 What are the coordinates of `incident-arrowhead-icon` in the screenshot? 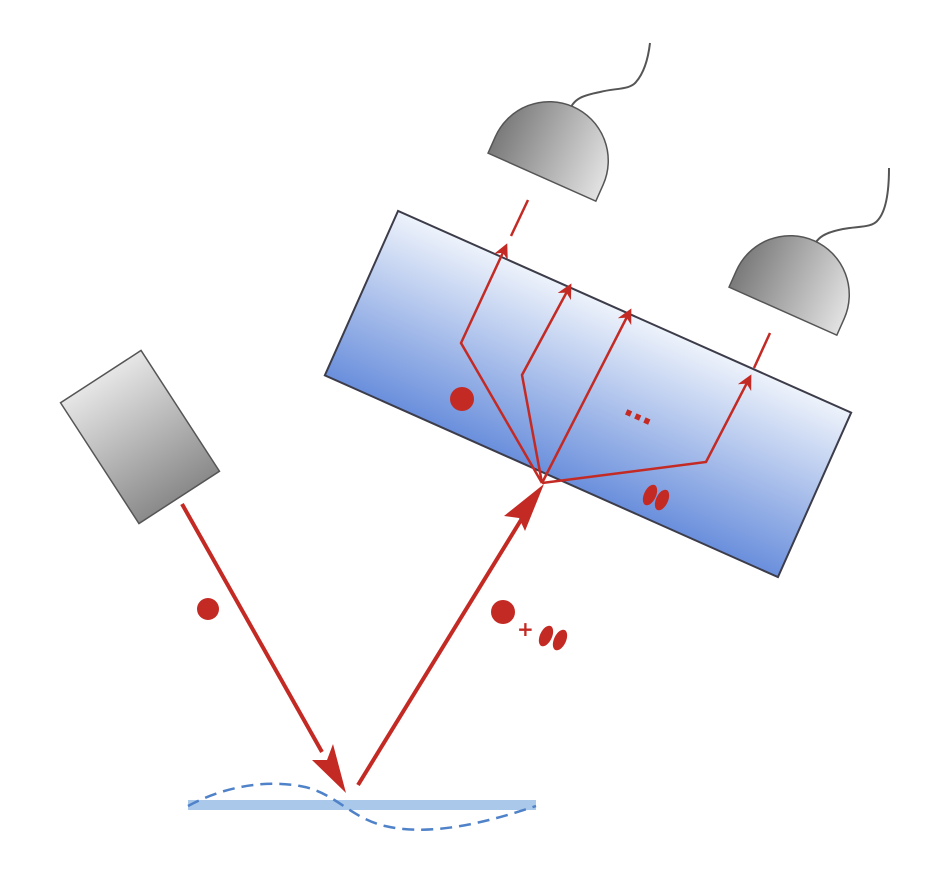 It's located at (329, 768).